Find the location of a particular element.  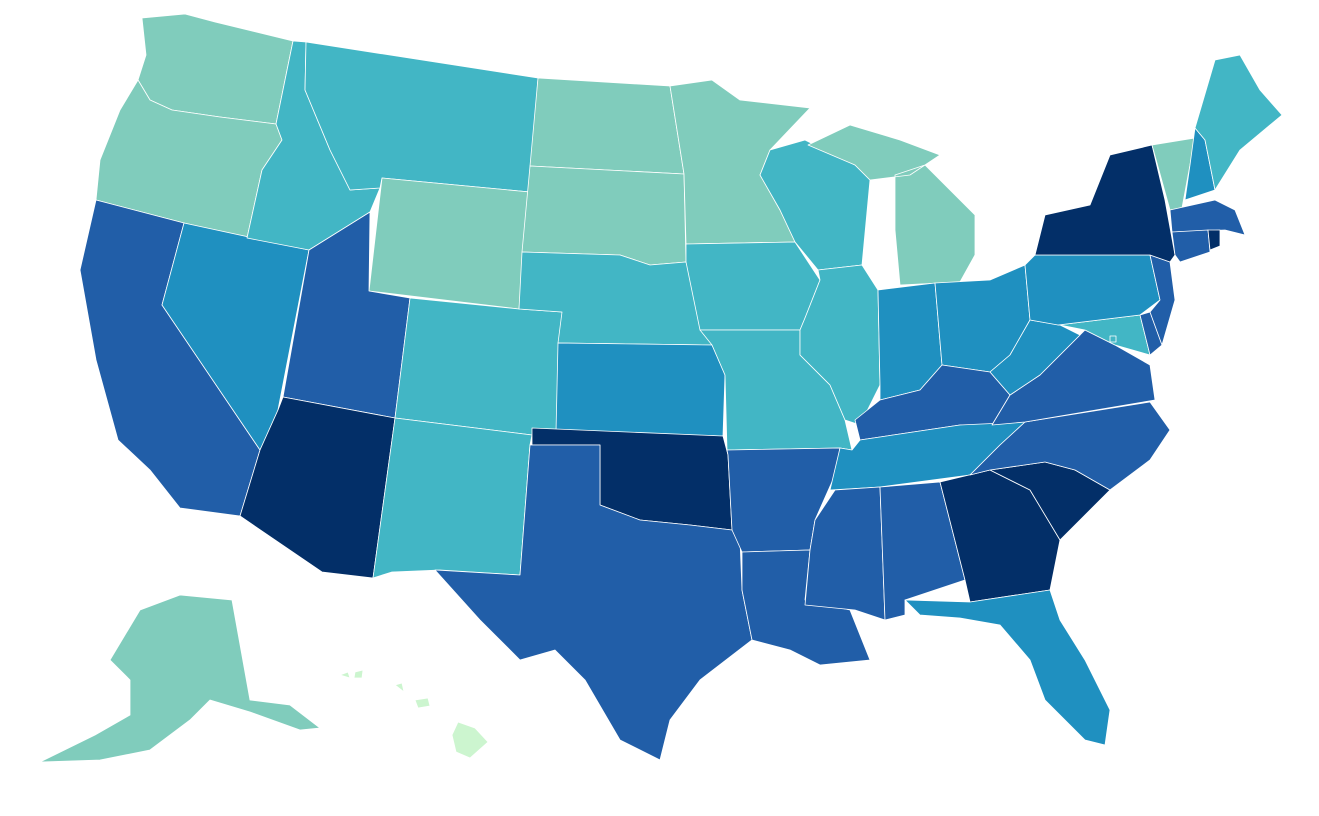

state-sd is located at coordinates (604, 215).